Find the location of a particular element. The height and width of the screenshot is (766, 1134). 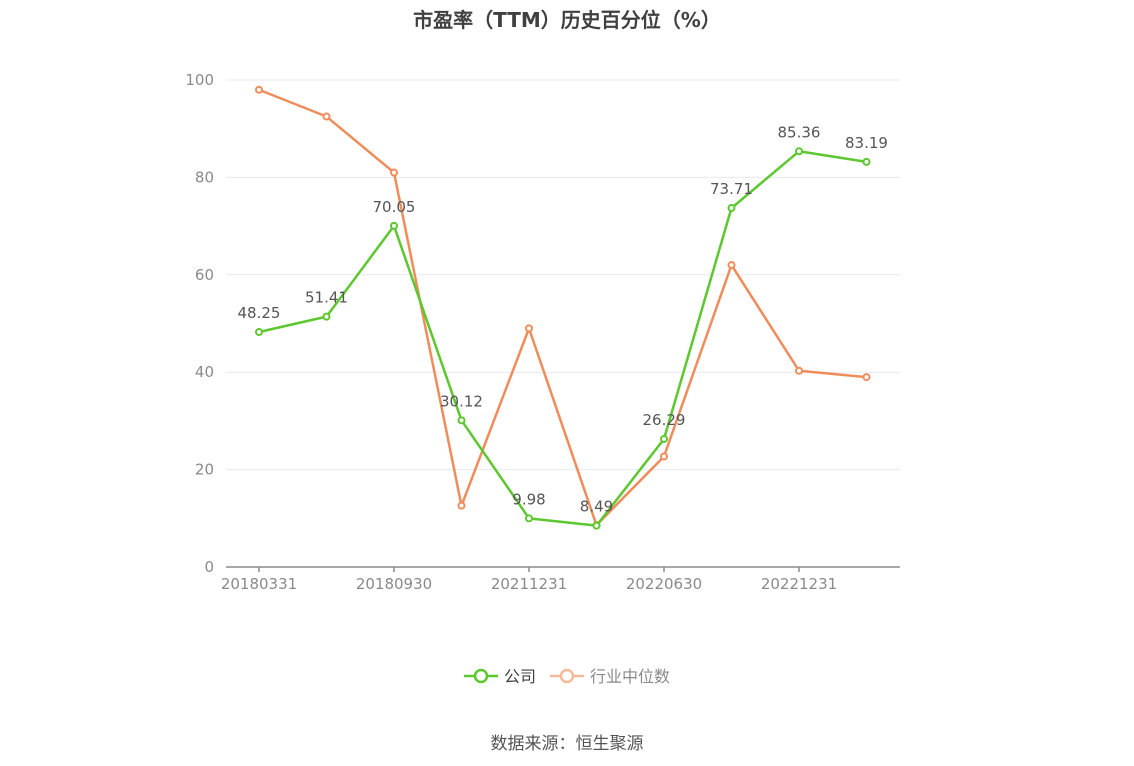

data-label: 73.71 is located at coordinates (731, 189).